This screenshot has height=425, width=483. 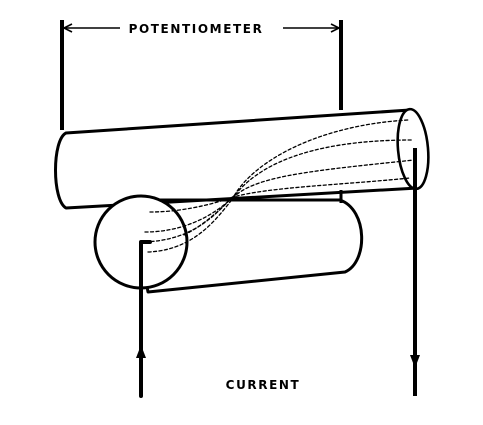 I want to click on arrow-up-icon, so click(x=141, y=351).